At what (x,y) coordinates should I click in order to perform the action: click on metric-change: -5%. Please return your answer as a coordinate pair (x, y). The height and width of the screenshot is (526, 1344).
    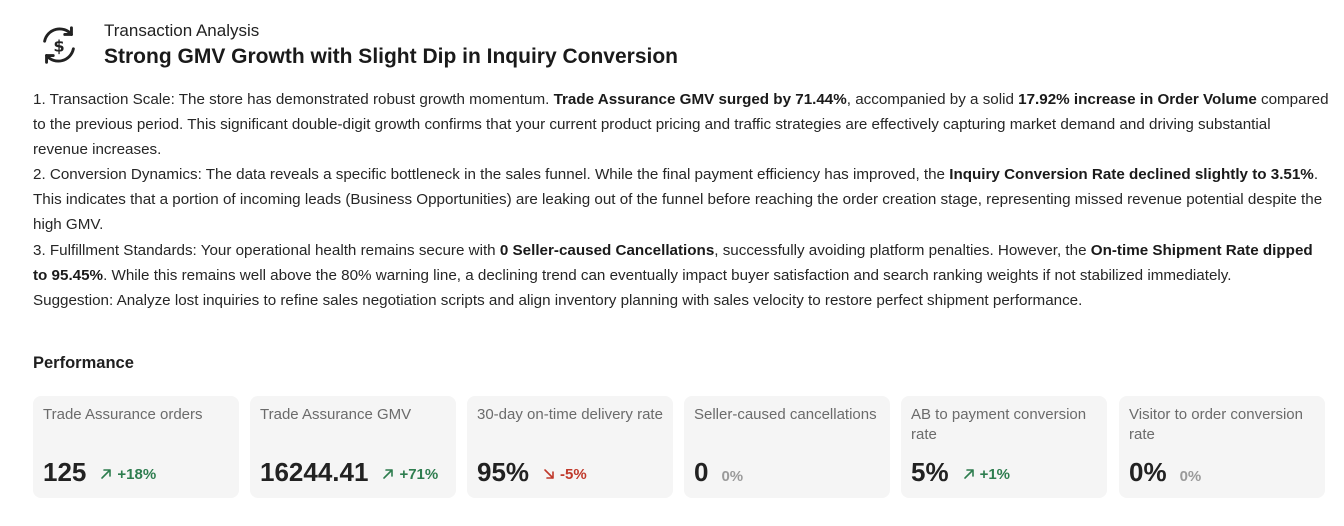
    Looking at the image, I should click on (564, 474).